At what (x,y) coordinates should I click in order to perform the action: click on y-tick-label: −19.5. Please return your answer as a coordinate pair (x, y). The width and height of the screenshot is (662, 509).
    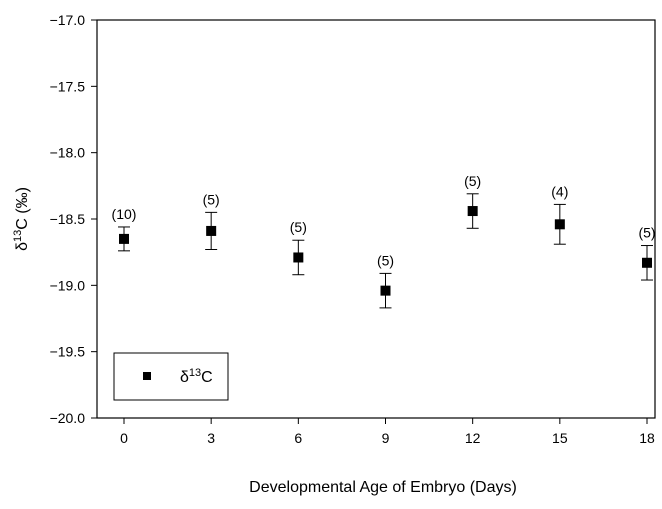
    Looking at the image, I should click on (68, 352).